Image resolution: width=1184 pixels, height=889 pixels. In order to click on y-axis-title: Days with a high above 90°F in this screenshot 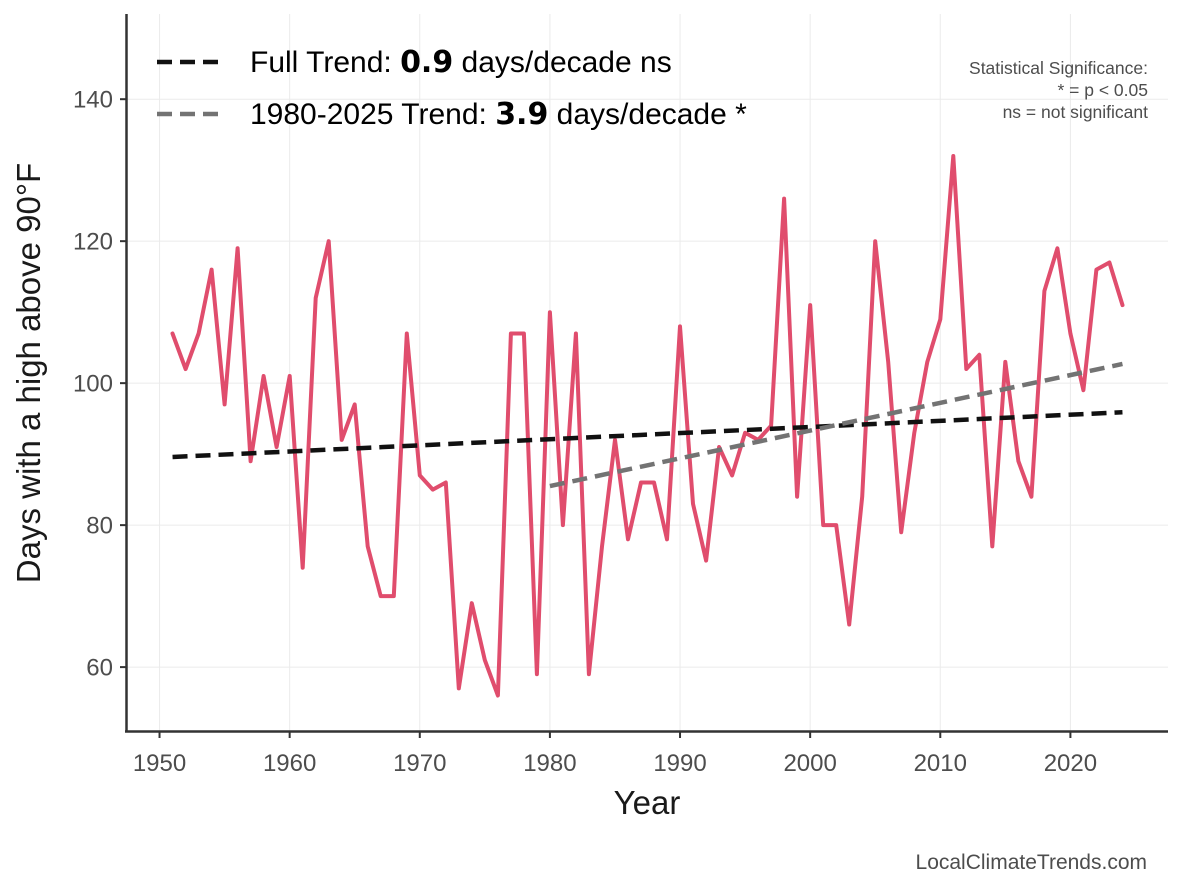, I will do `click(28, 373)`.